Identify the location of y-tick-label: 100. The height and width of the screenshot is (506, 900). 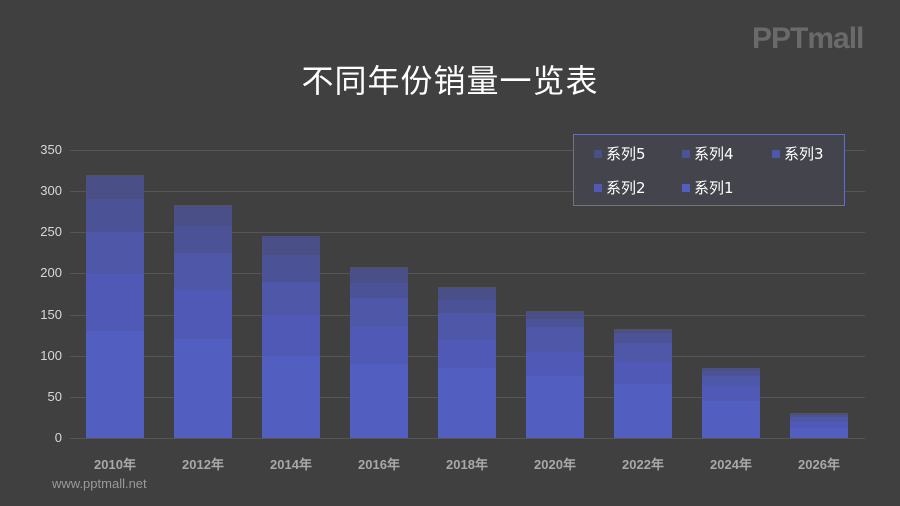
(51, 355).